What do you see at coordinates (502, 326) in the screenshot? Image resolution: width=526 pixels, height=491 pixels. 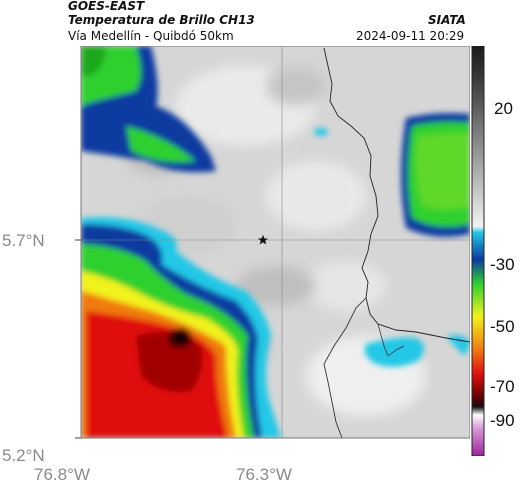 I see `colorbar-tick-minus50: -50` at bounding box center [502, 326].